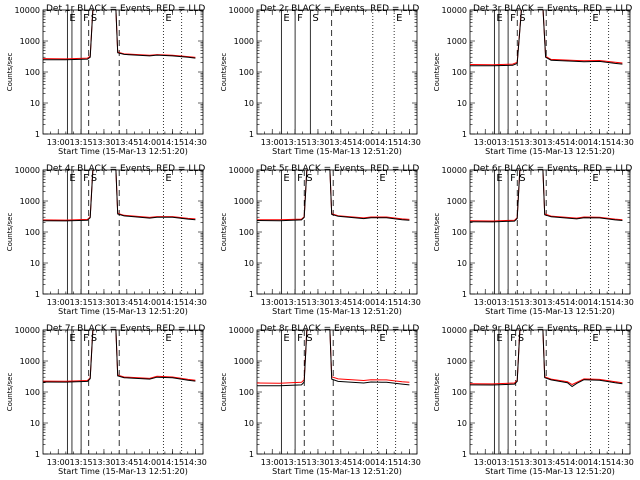 Image resolution: width=640 pixels, height=480 pixels. What do you see at coordinates (339, 329) in the screenshot?
I see `panel-title: Det 8r BLACK = Events, RED = LLD` at bounding box center [339, 329].